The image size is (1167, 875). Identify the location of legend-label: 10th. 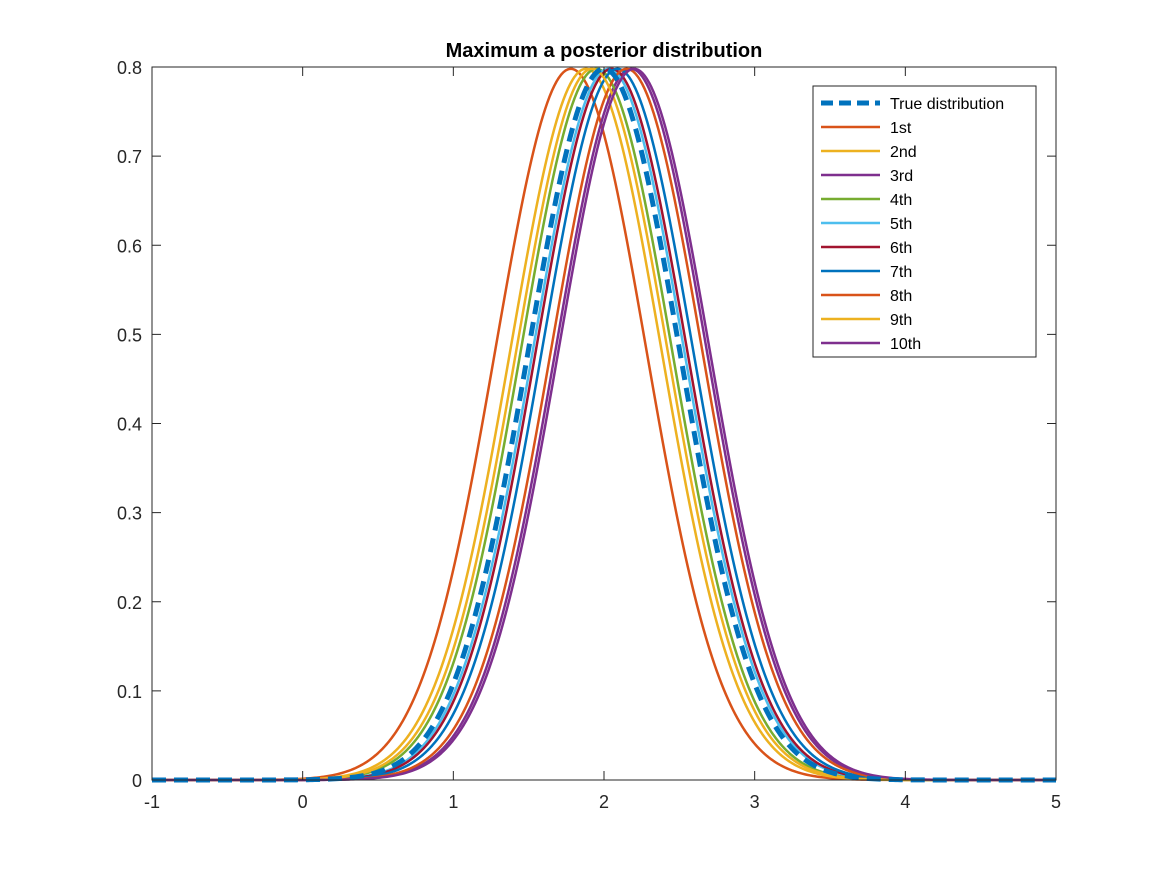
(905, 344).